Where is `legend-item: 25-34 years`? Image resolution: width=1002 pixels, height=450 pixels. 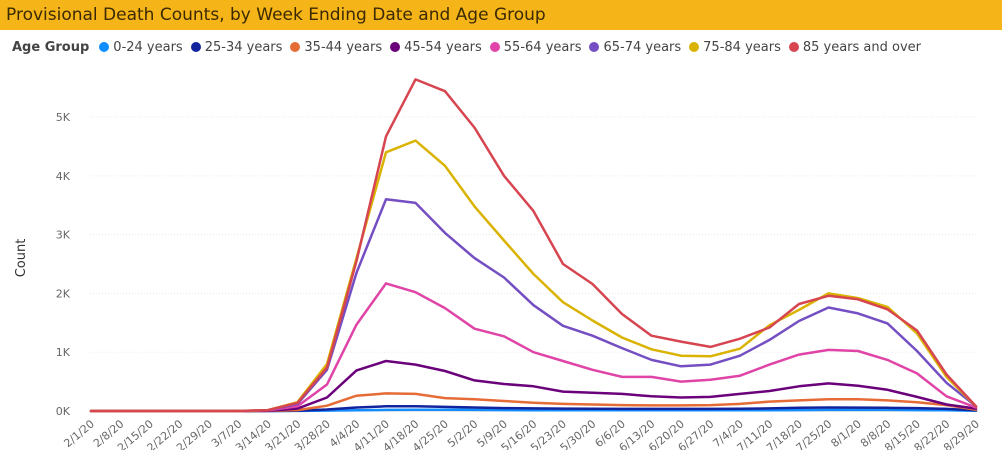 legend-item: 25-34 years is located at coordinates (236, 47).